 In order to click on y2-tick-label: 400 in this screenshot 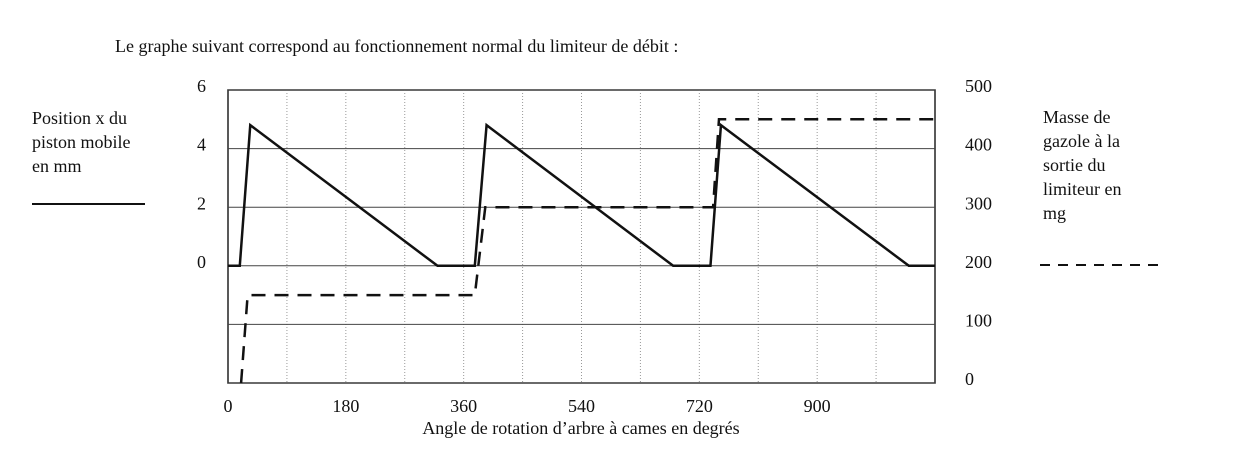, I will do `click(978, 145)`.